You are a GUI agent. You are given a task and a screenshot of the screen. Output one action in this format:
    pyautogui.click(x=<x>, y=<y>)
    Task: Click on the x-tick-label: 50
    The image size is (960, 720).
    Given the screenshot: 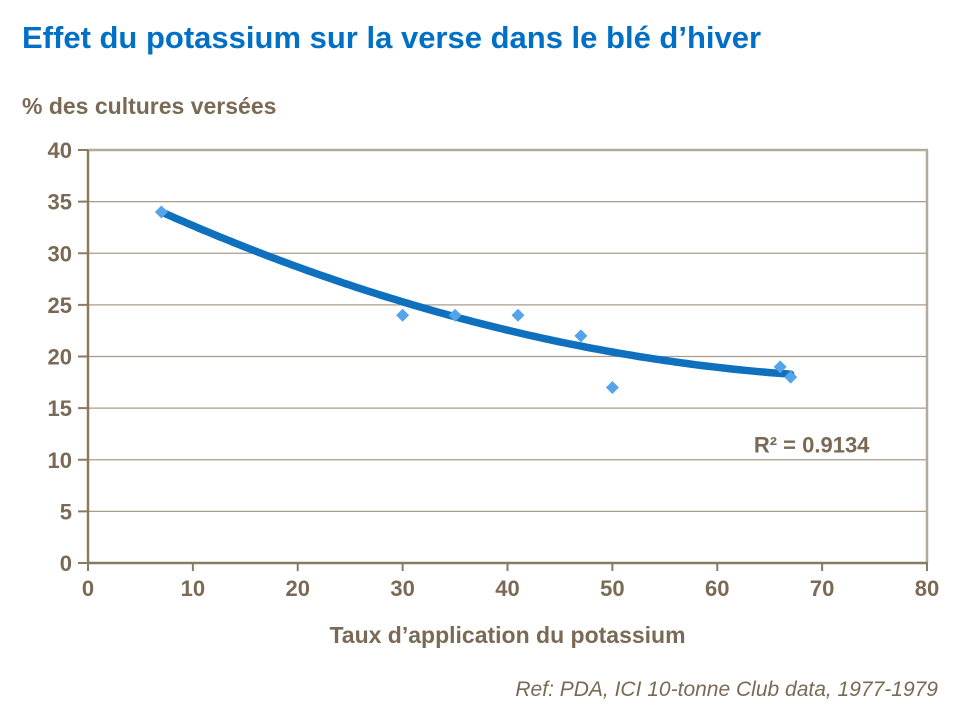 What is the action you would take?
    pyautogui.click(x=612, y=588)
    